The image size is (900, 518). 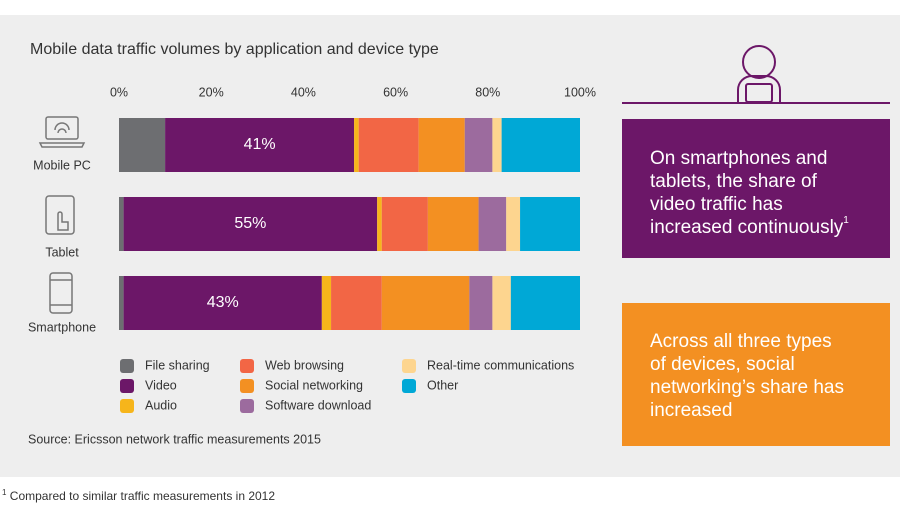 I want to click on category-label: Smartphone, so click(x=62, y=327).